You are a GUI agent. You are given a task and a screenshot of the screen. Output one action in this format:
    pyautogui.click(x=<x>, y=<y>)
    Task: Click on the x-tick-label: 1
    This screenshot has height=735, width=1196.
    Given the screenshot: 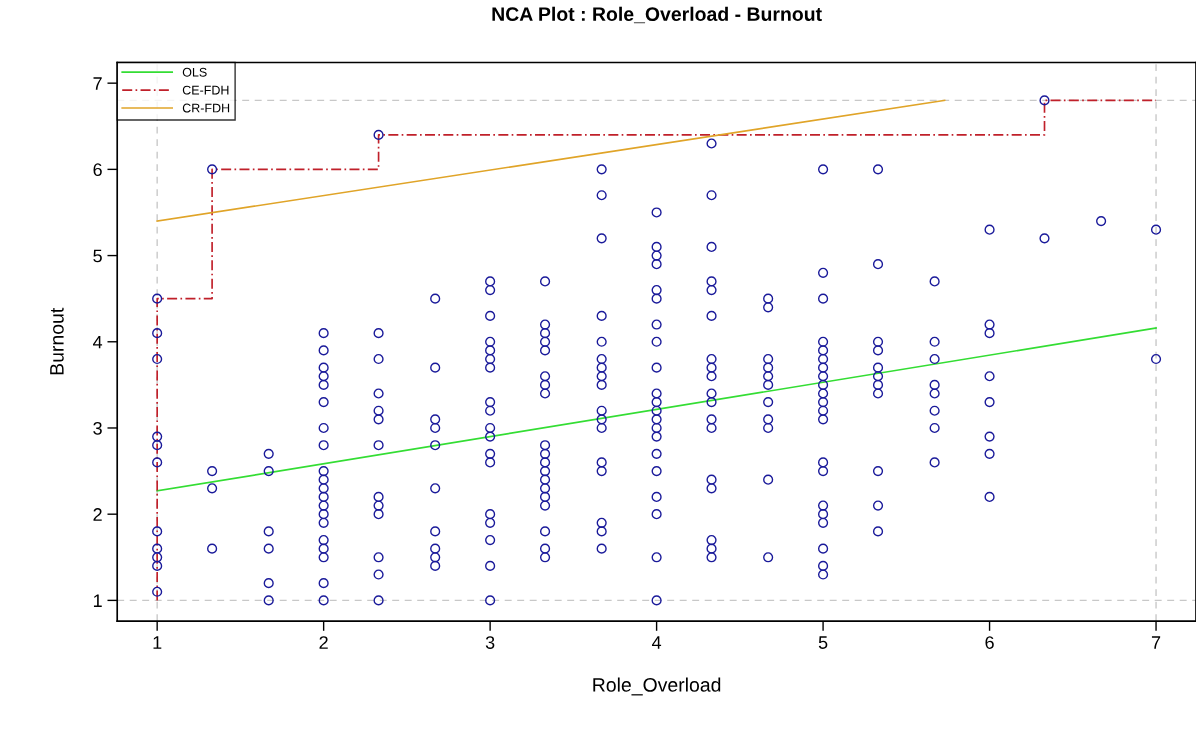 What is the action you would take?
    pyautogui.click(x=157, y=642)
    